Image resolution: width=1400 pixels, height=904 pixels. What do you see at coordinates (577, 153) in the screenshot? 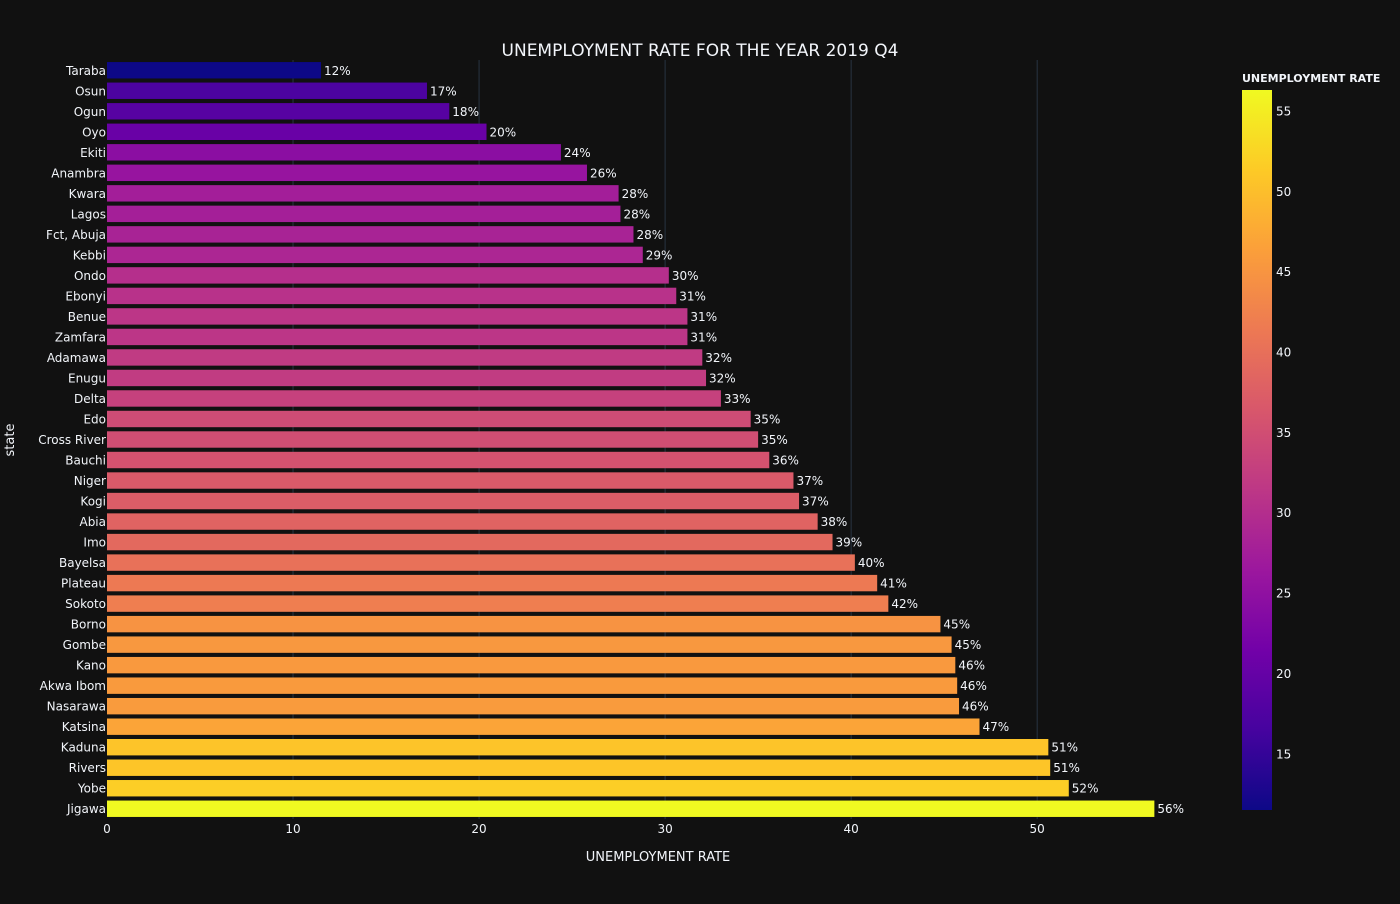
I see `data-label: 24%` at bounding box center [577, 153].